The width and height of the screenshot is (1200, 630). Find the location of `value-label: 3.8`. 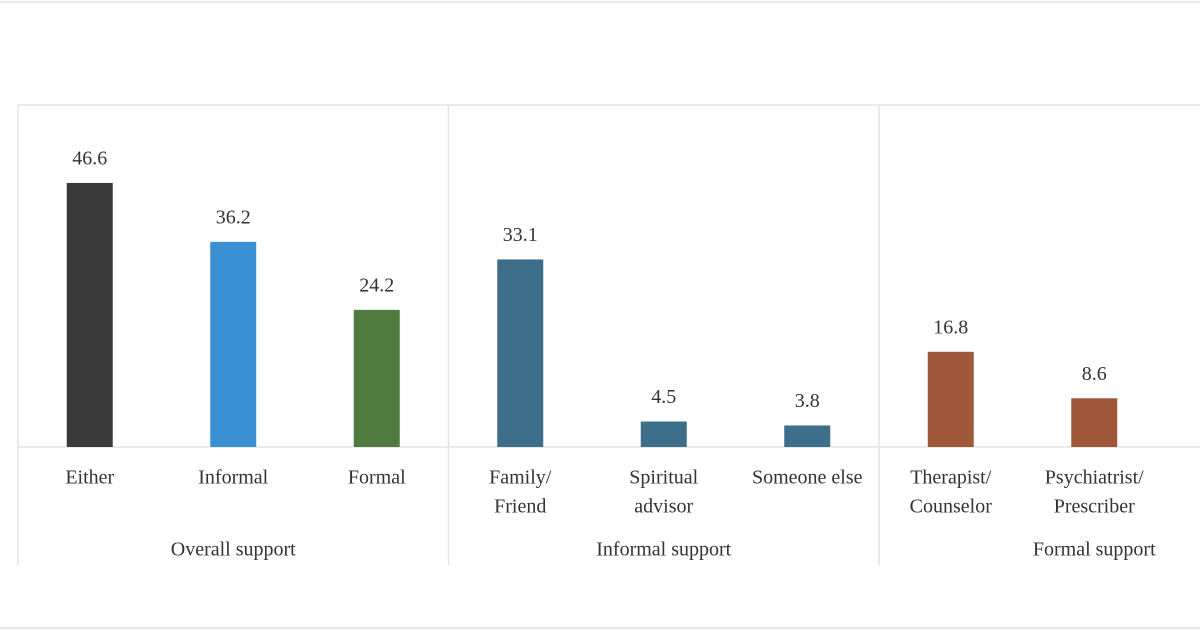

value-label: 3.8 is located at coordinates (807, 401).